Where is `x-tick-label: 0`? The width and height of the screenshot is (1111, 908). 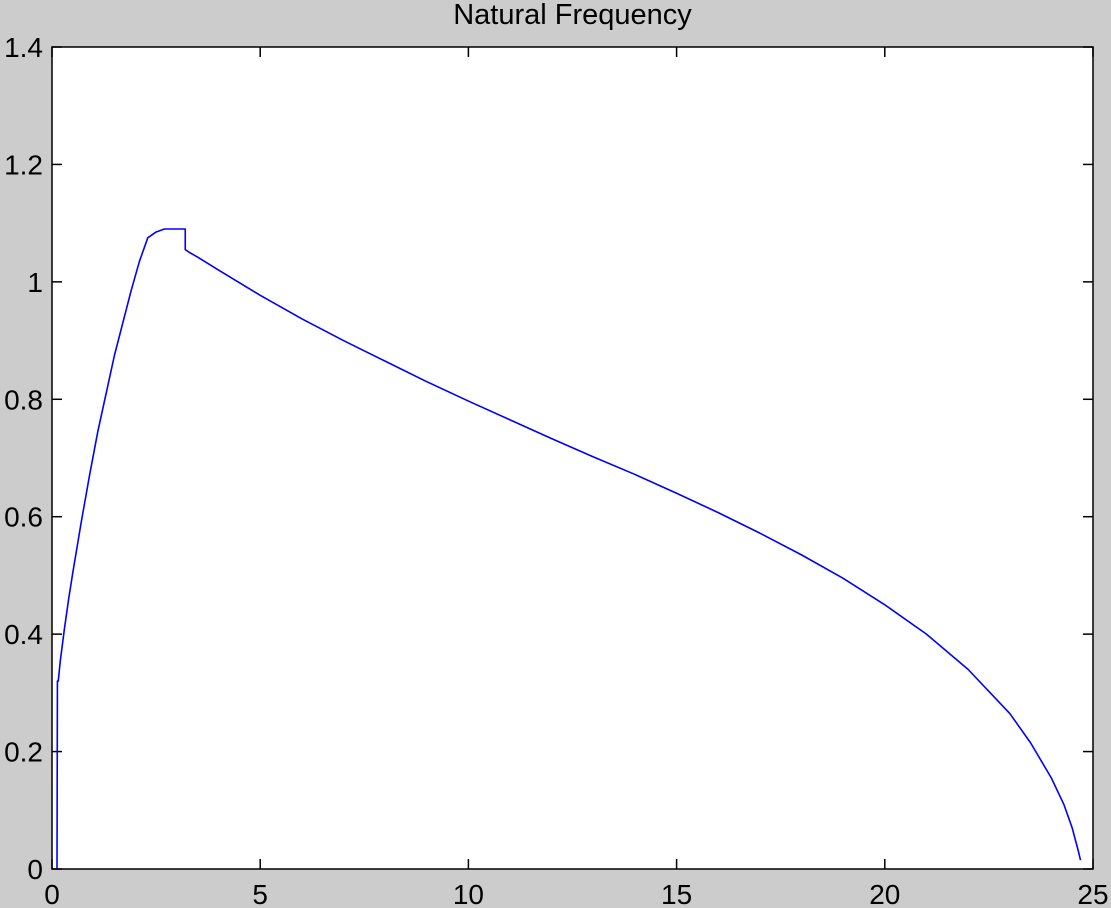 x-tick-label: 0 is located at coordinates (52, 893).